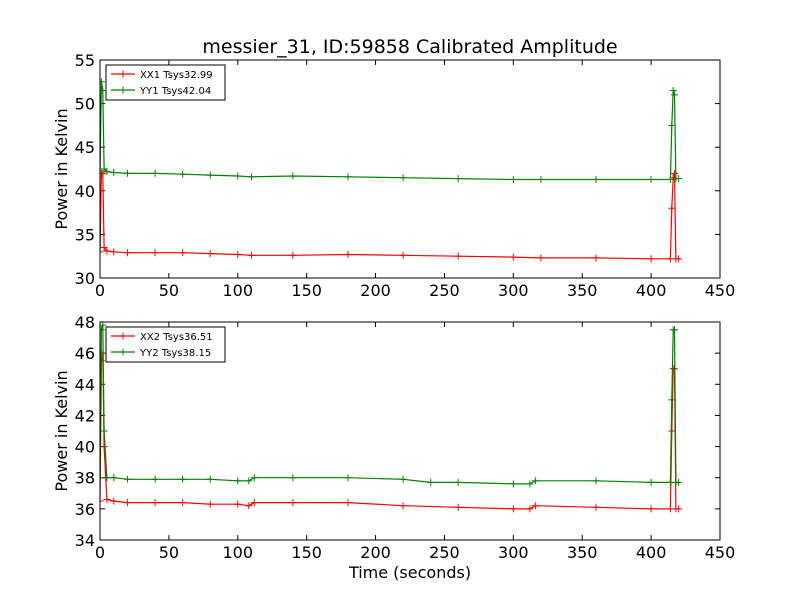  Describe the element at coordinates (582, 552) in the screenshot. I see `x-tick-label: 350` at that location.